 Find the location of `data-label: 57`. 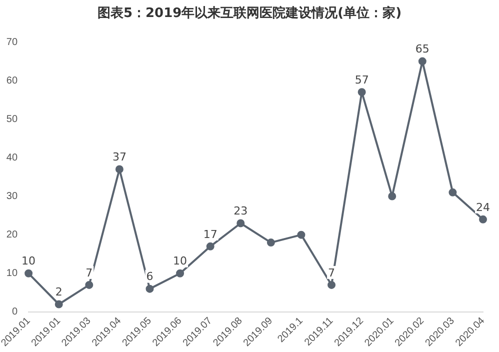

data-label: 57 is located at coordinates (361, 79).